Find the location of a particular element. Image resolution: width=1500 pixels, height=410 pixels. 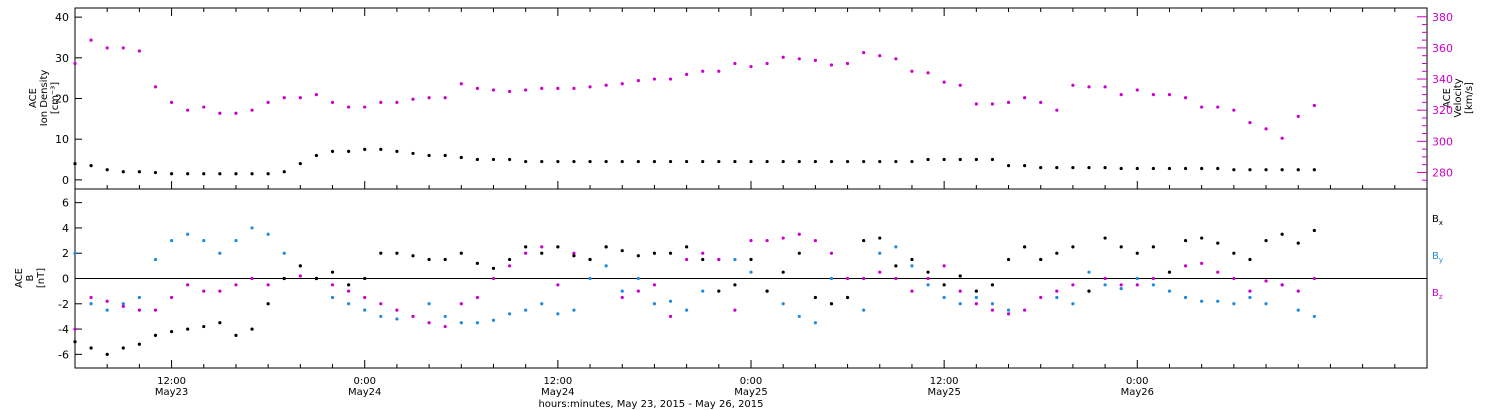

x-tick-time: 12:00 is located at coordinates (944, 381).